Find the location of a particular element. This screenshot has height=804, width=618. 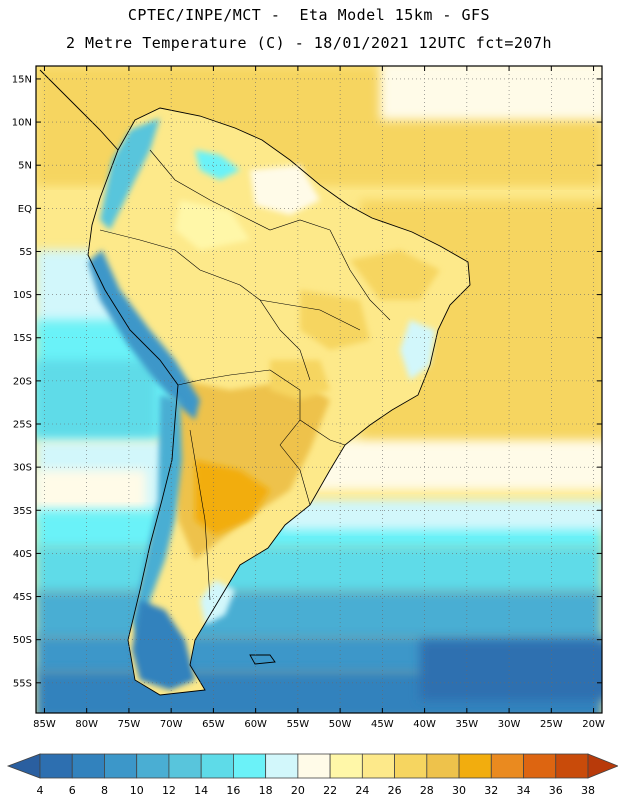

colorbar-label: 30 is located at coordinates (459, 790).